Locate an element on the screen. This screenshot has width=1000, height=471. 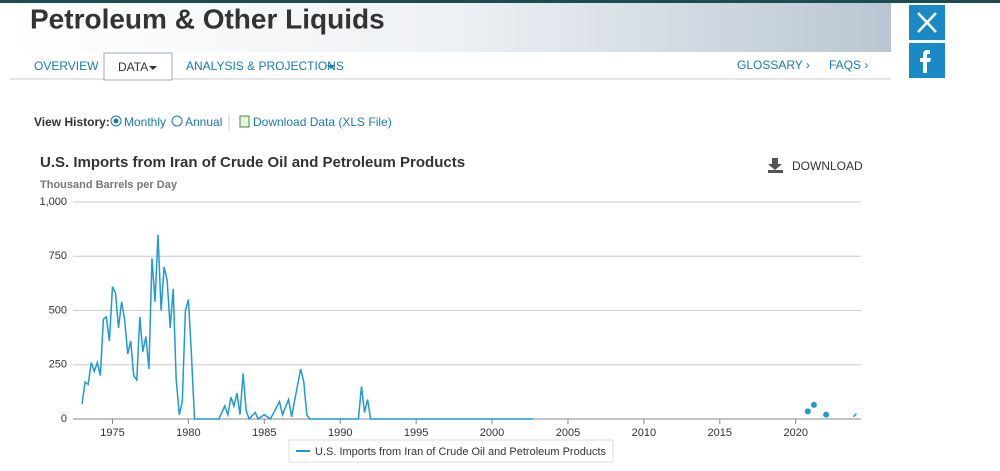
radio-label: Annual is located at coordinates (203, 122).